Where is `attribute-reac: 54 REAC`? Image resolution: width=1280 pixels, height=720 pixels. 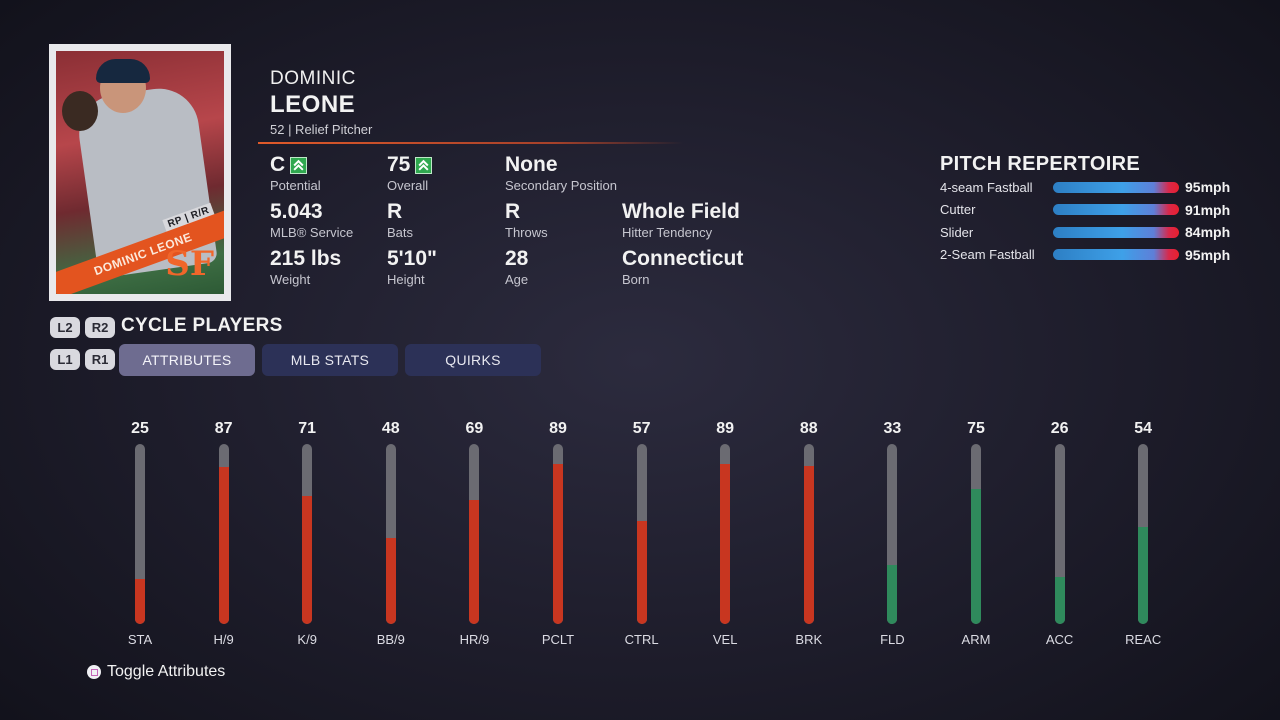 attribute-reac: 54 REAC is located at coordinates (1143, 533).